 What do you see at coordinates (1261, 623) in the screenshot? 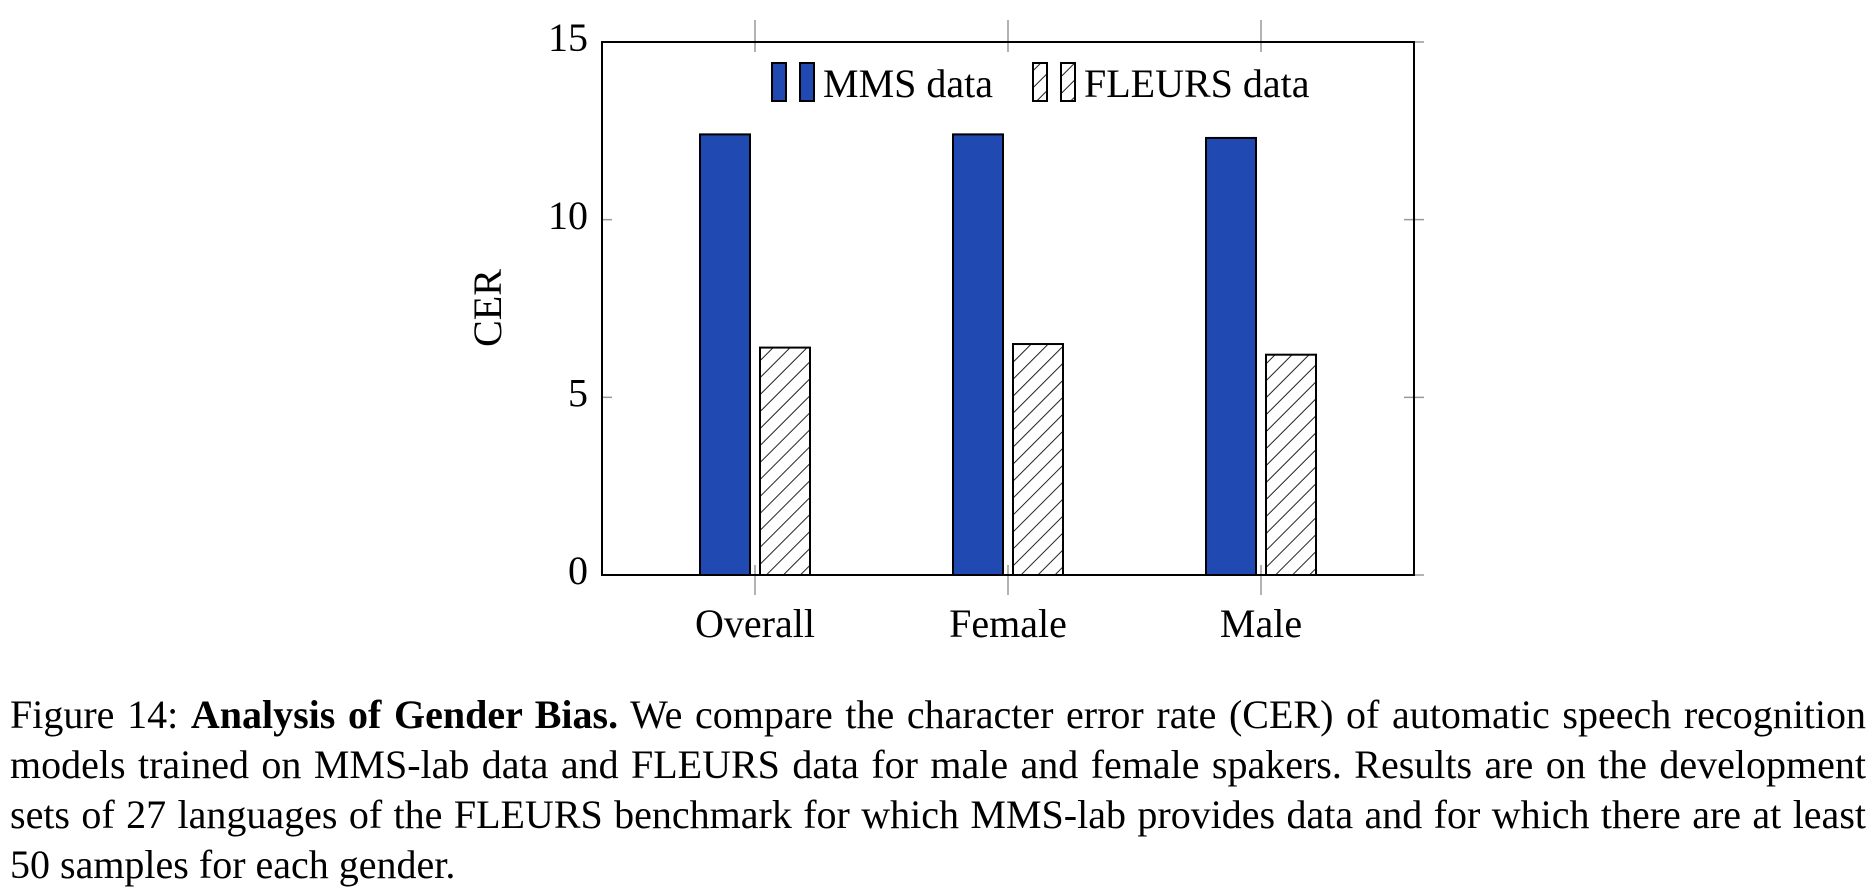
I see `x-tick-label: Male` at bounding box center [1261, 623].